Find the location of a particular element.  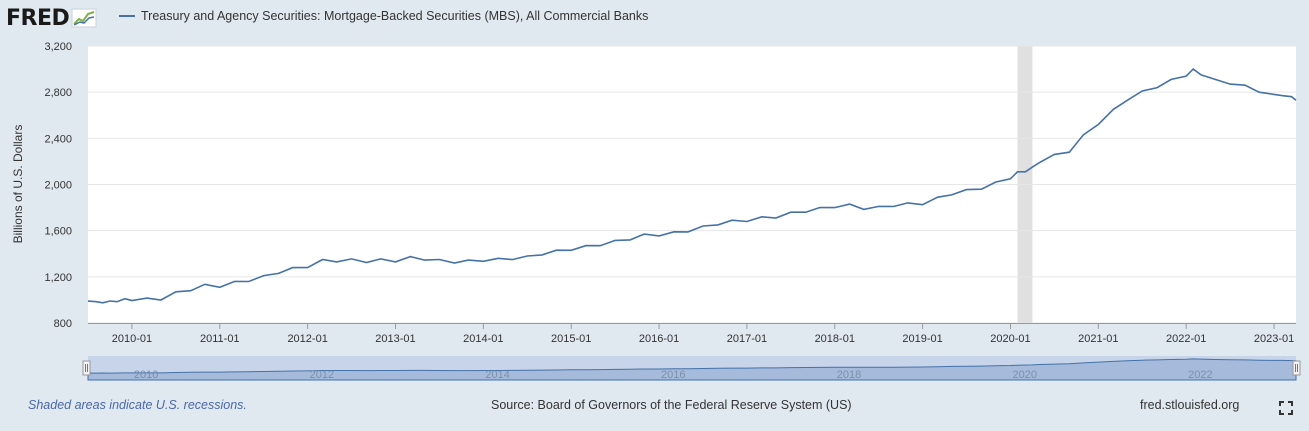

y-tick-label: 2,800 is located at coordinates (58, 93).